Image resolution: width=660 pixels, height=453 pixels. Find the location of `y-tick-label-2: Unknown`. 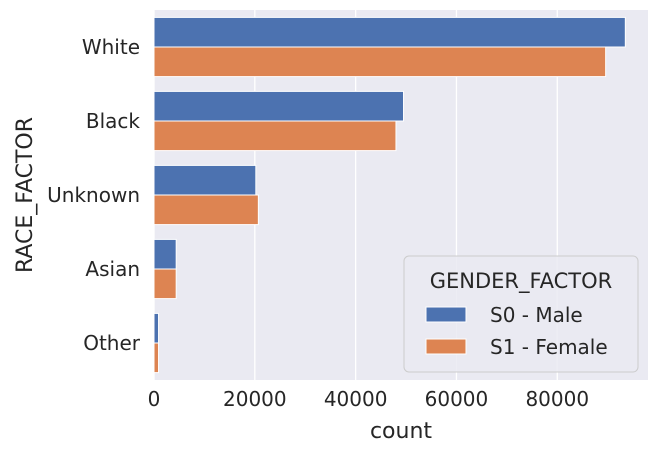

y-tick-label-2: Unknown is located at coordinates (93, 195).